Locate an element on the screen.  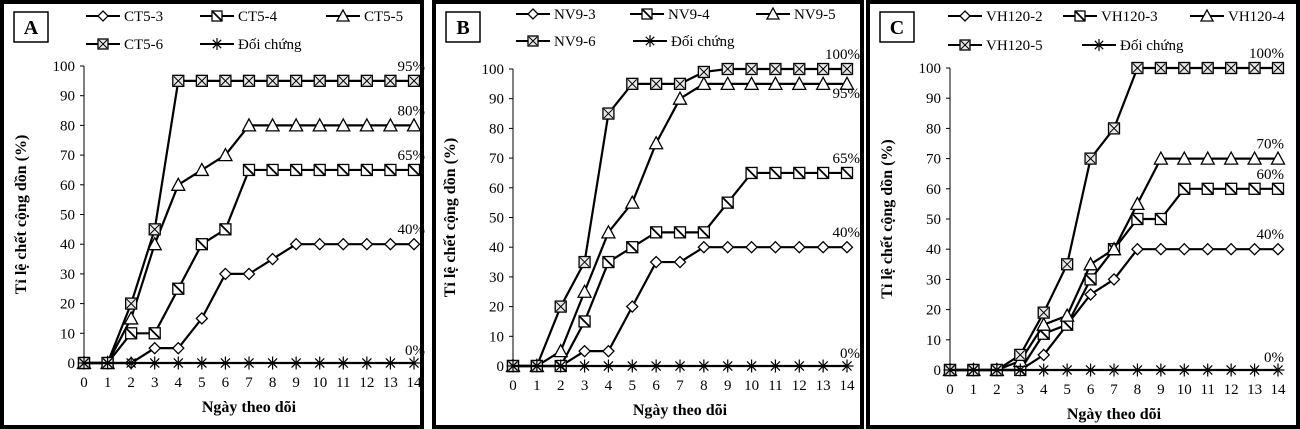
y-tick-label: 40 is located at coordinates (933, 250).